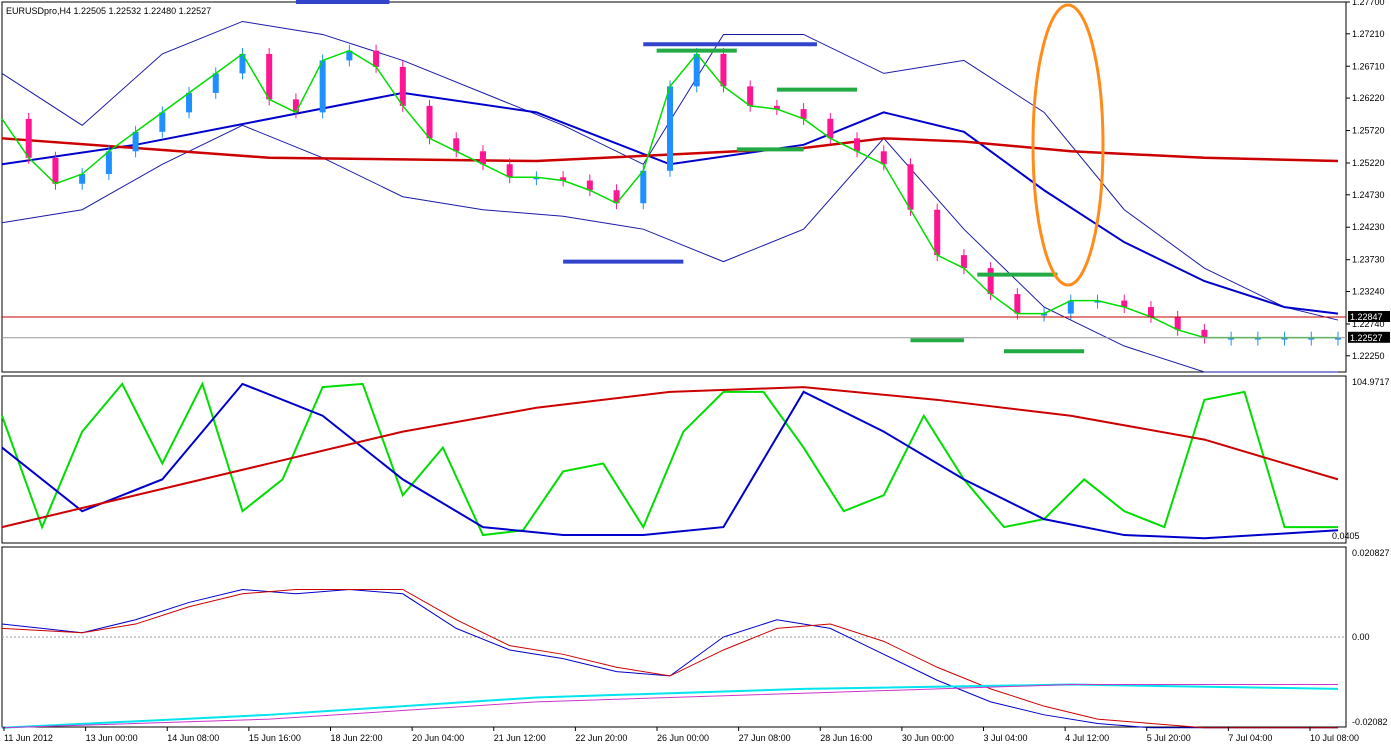 This screenshot has width=1391, height=753. I want to click on price-badge-label: 1.22527, so click(1366, 338).